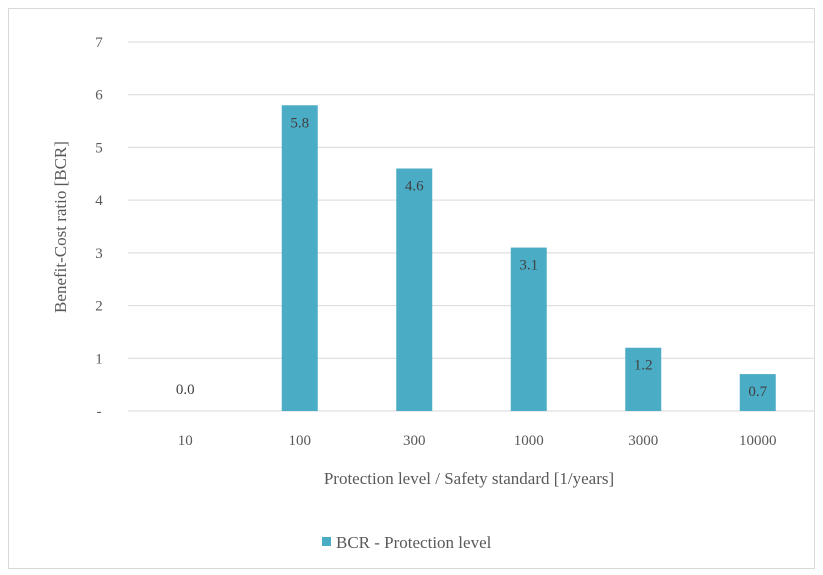 The height and width of the screenshot is (575, 823). What do you see at coordinates (99, 254) in the screenshot?
I see `y-tick-label: 3` at bounding box center [99, 254].